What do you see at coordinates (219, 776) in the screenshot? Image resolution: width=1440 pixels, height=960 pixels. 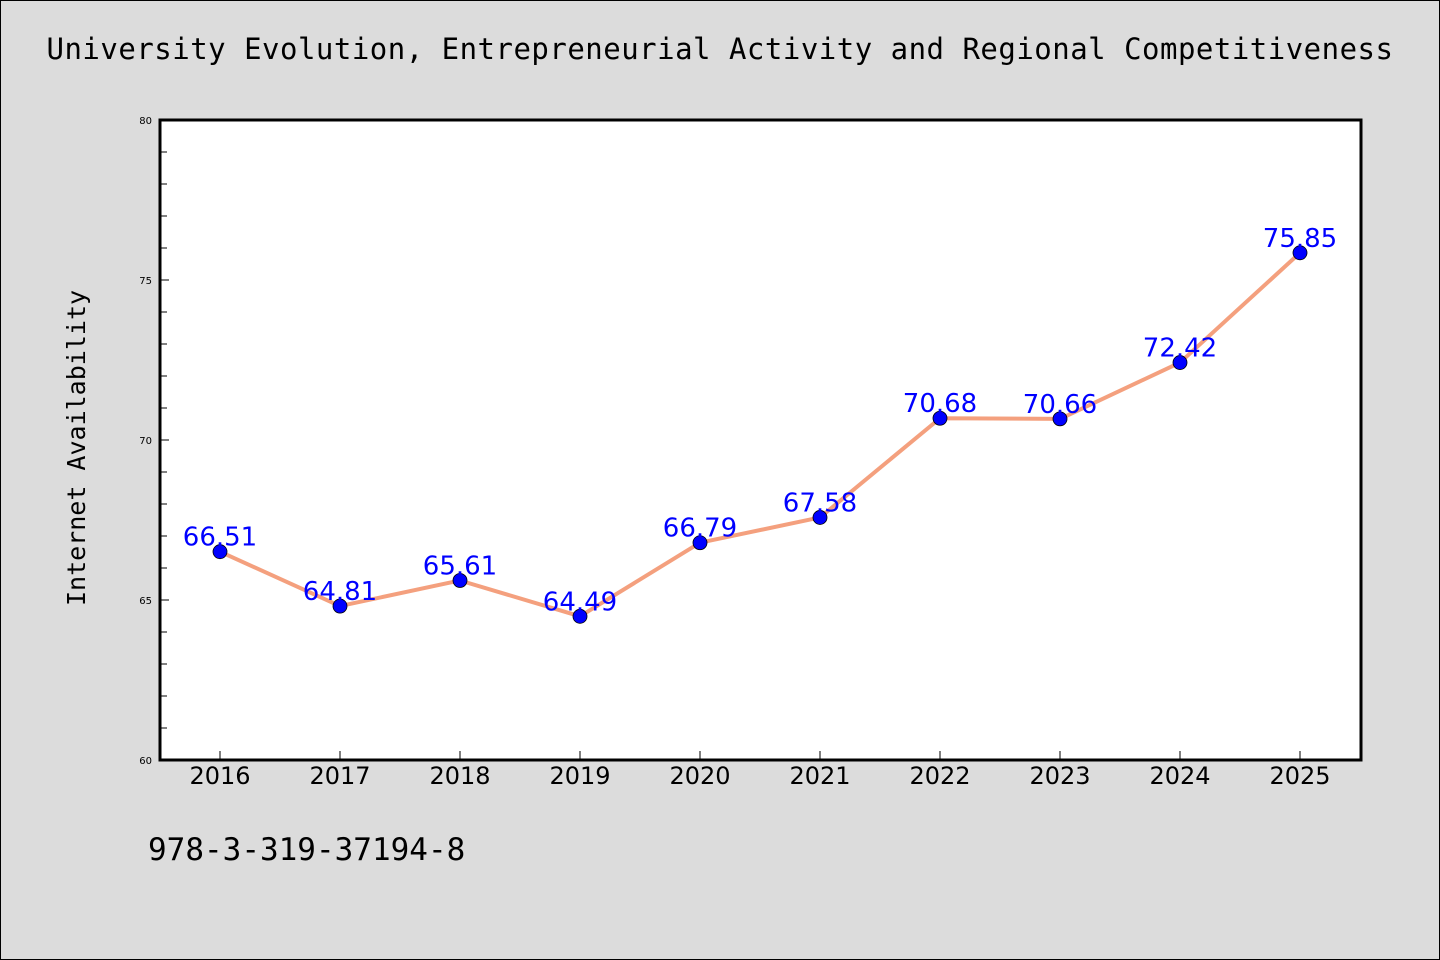 I see `x-tick-label: 2016` at bounding box center [219, 776].